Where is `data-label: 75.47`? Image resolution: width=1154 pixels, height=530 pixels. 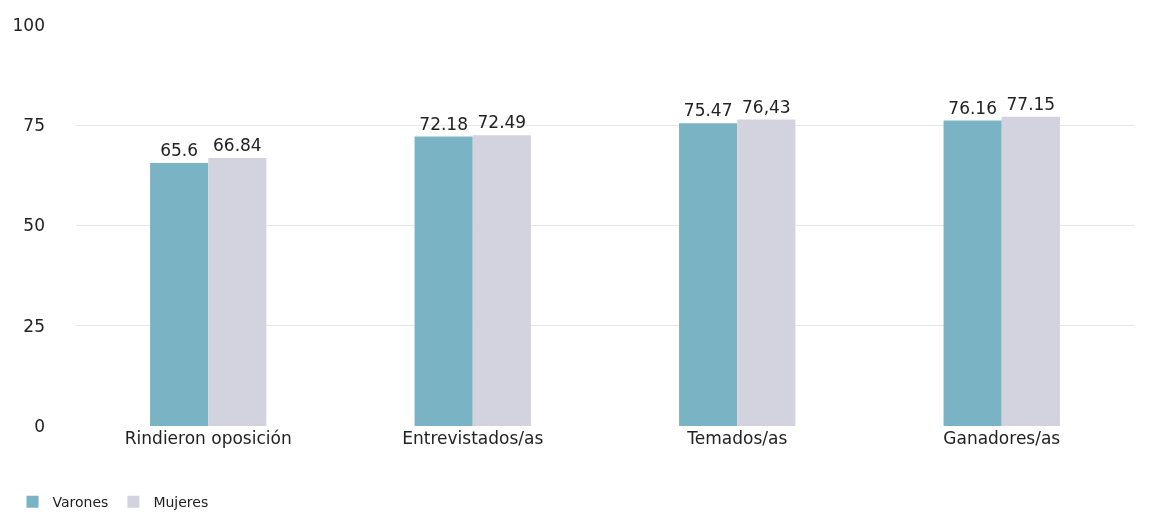
data-label: 75.47 is located at coordinates (708, 110).